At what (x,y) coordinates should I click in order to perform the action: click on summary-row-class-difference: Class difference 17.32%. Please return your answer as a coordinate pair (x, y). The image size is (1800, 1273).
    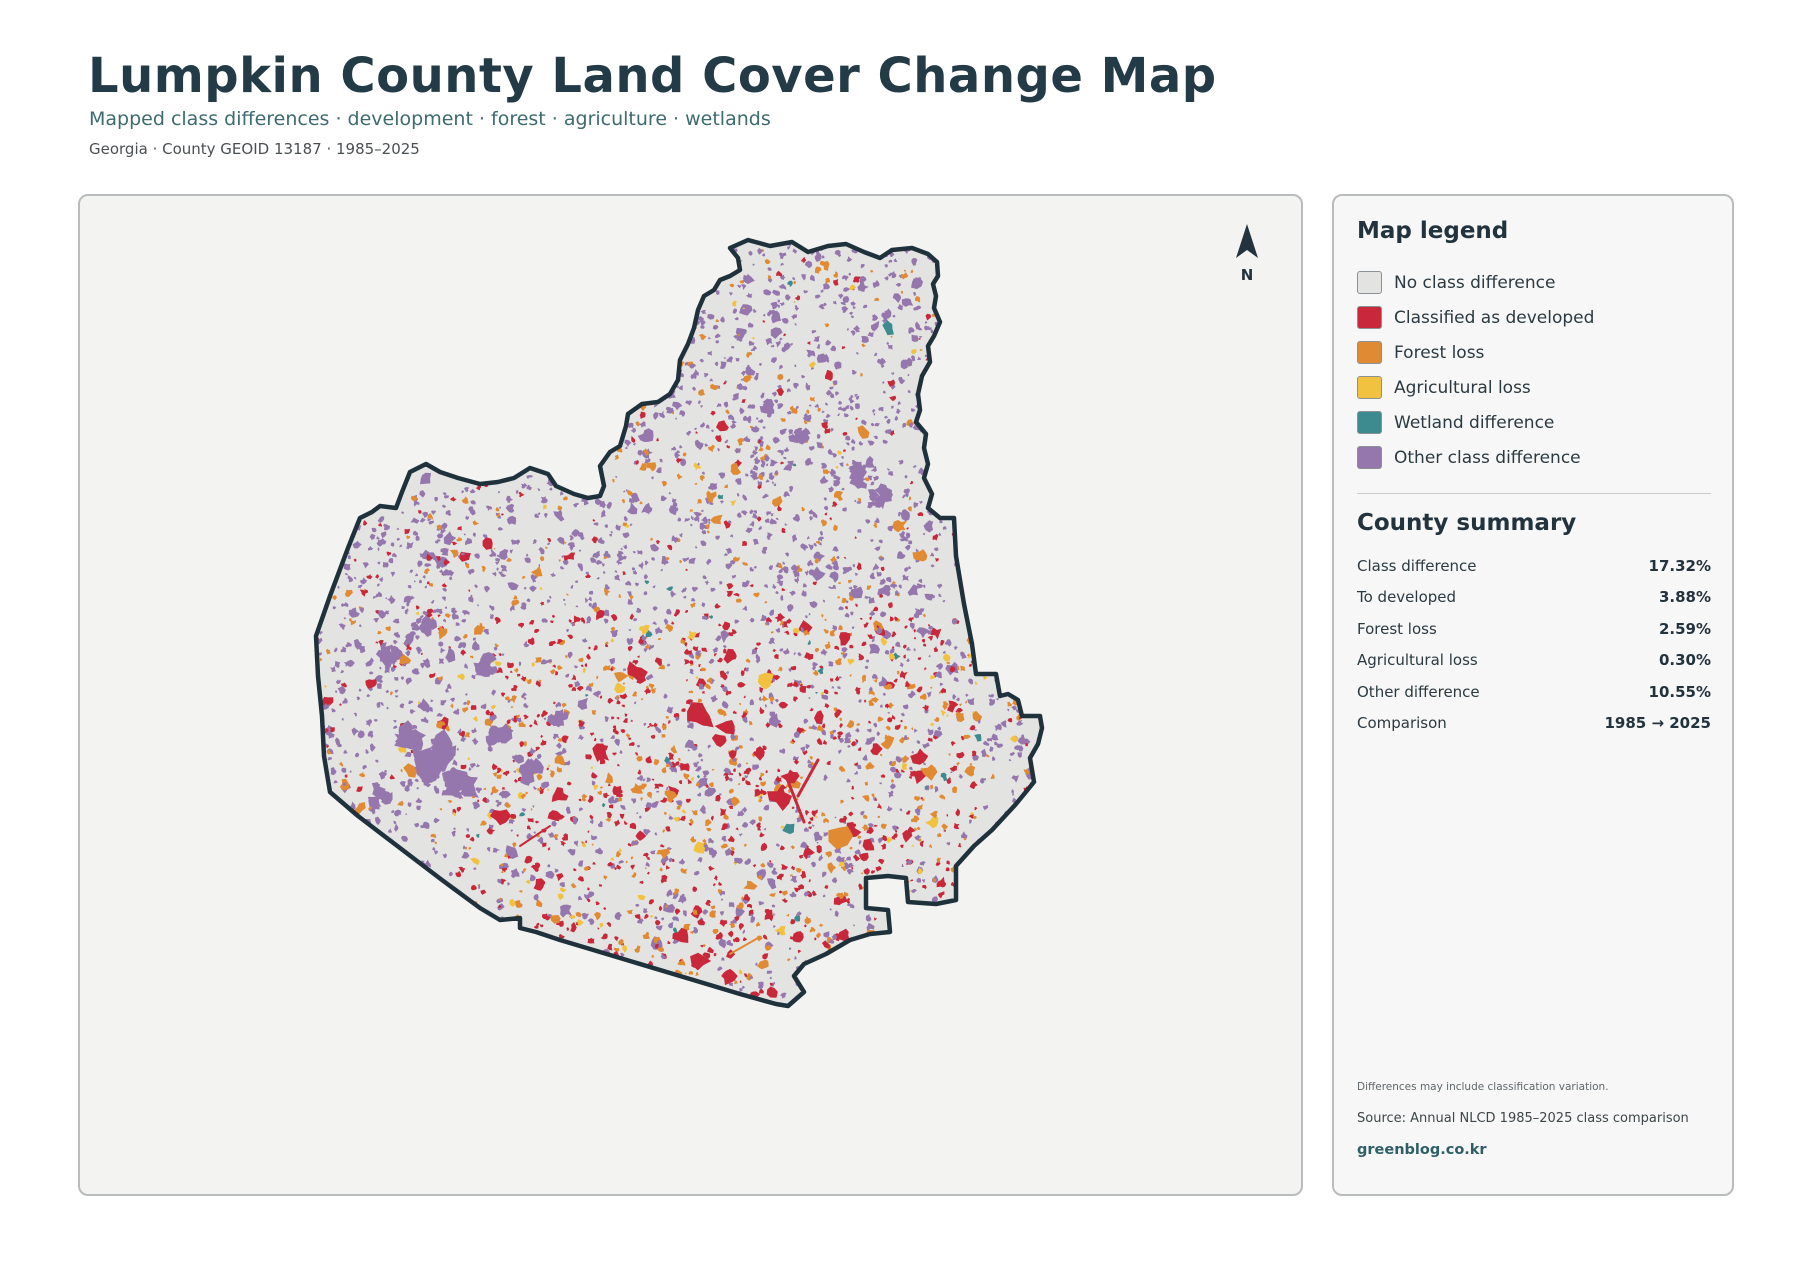
    Looking at the image, I should click on (1534, 566).